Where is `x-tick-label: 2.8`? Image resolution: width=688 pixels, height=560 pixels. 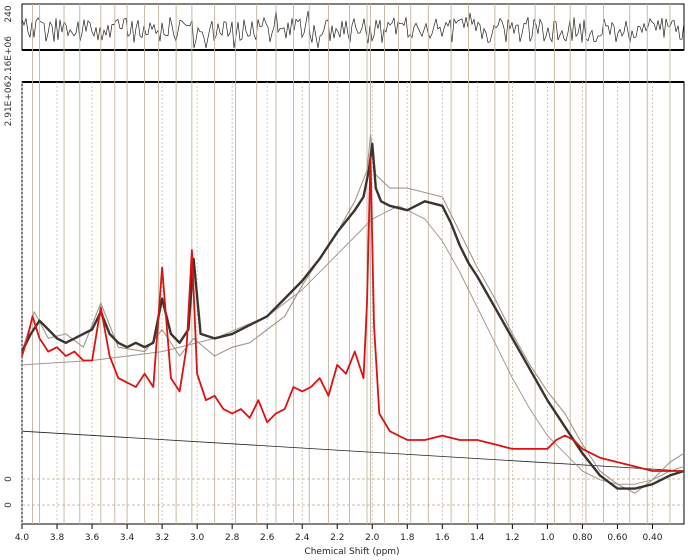 x-tick-label: 2.8 is located at coordinates (232, 538).